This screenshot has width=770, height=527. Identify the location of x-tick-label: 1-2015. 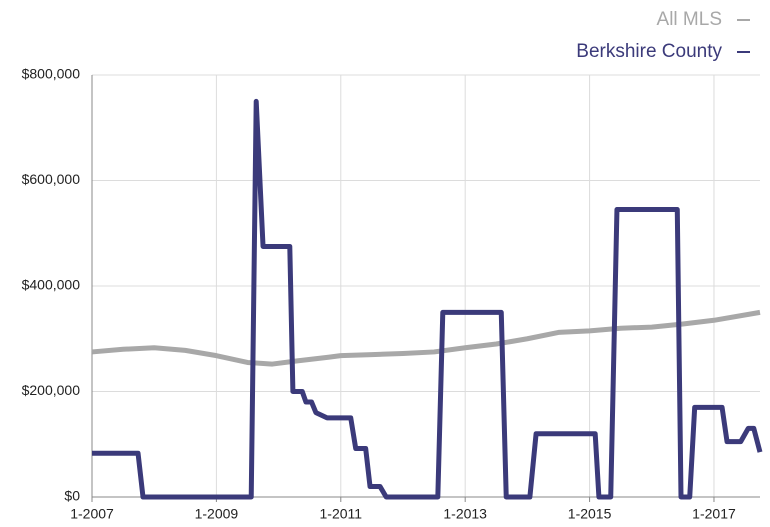
(590, 514).